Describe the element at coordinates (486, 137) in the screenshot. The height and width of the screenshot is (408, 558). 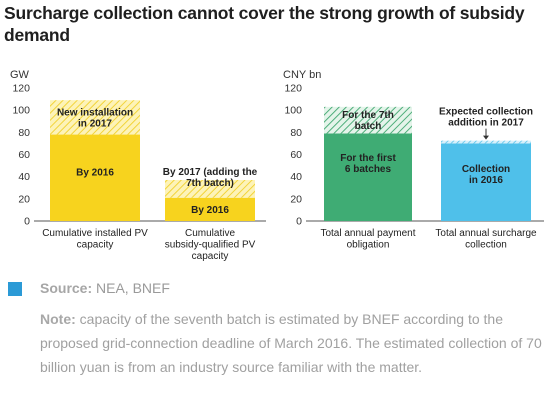
I see `arrow-head` at that location.